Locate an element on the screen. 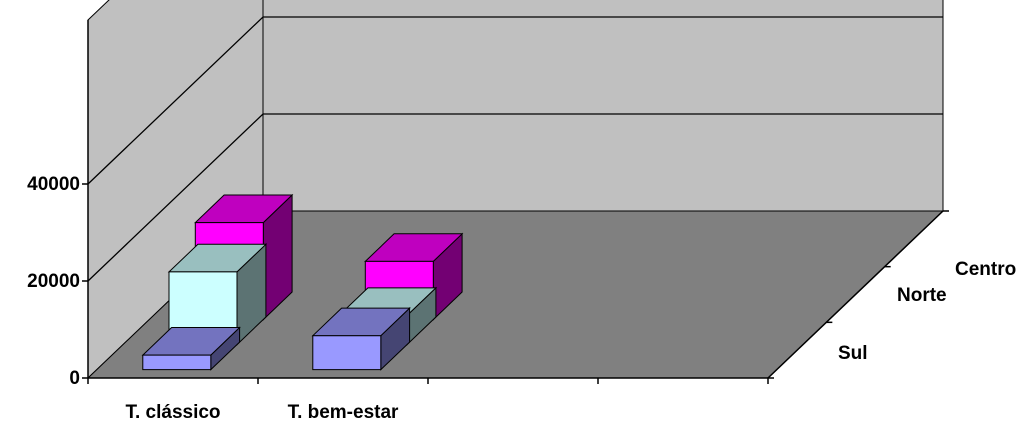  series-label-0: Sul is located at coordinates (853, 353).